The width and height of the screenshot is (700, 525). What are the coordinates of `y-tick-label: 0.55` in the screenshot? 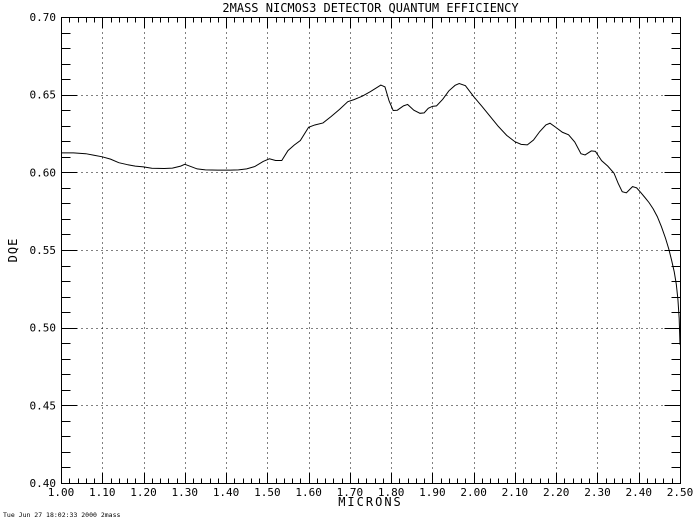 It's located at (43, 250).